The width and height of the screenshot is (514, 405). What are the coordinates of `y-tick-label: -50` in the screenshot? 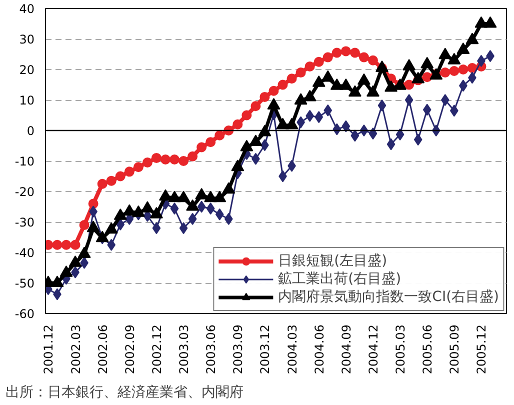 It's located at (24, 283).